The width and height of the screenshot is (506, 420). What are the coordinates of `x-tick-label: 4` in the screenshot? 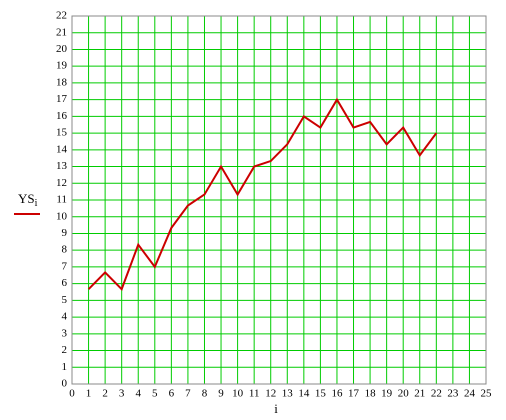 It's located at (138, 394).